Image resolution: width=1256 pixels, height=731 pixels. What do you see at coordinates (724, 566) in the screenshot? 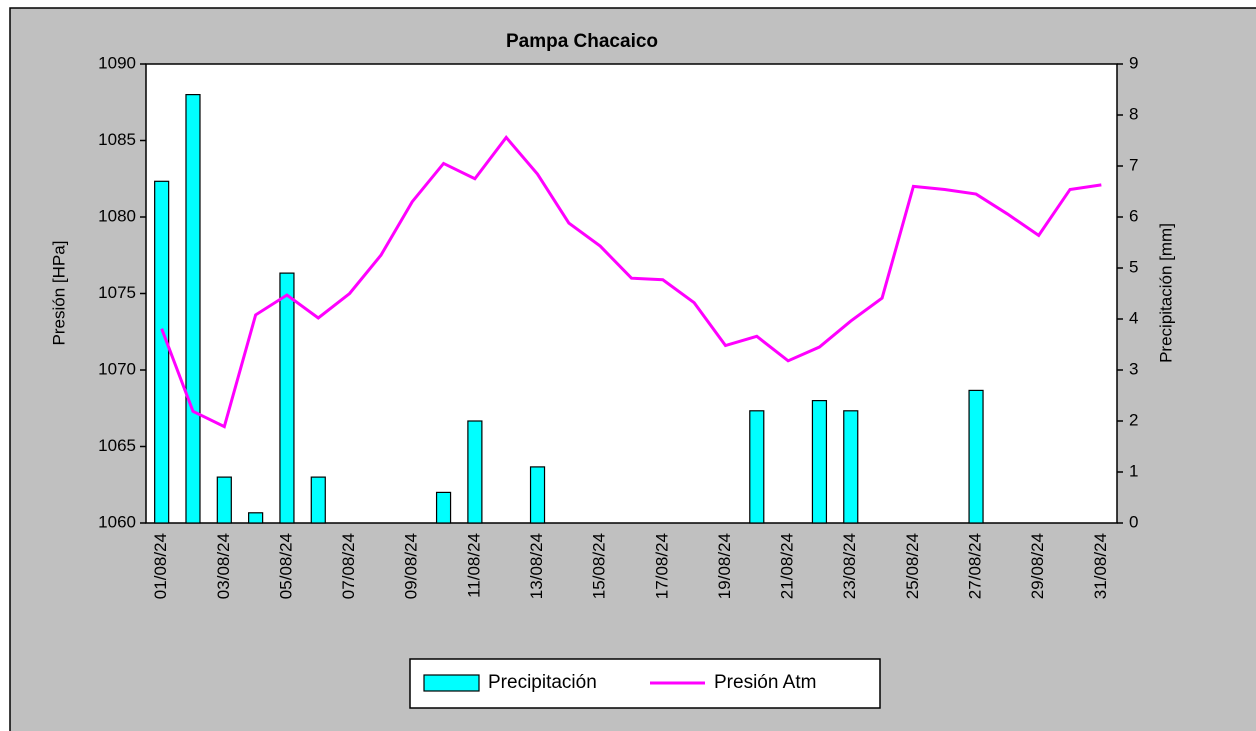
I see `x-tick-label: 19/08/24` at bounding box center [724, 566].